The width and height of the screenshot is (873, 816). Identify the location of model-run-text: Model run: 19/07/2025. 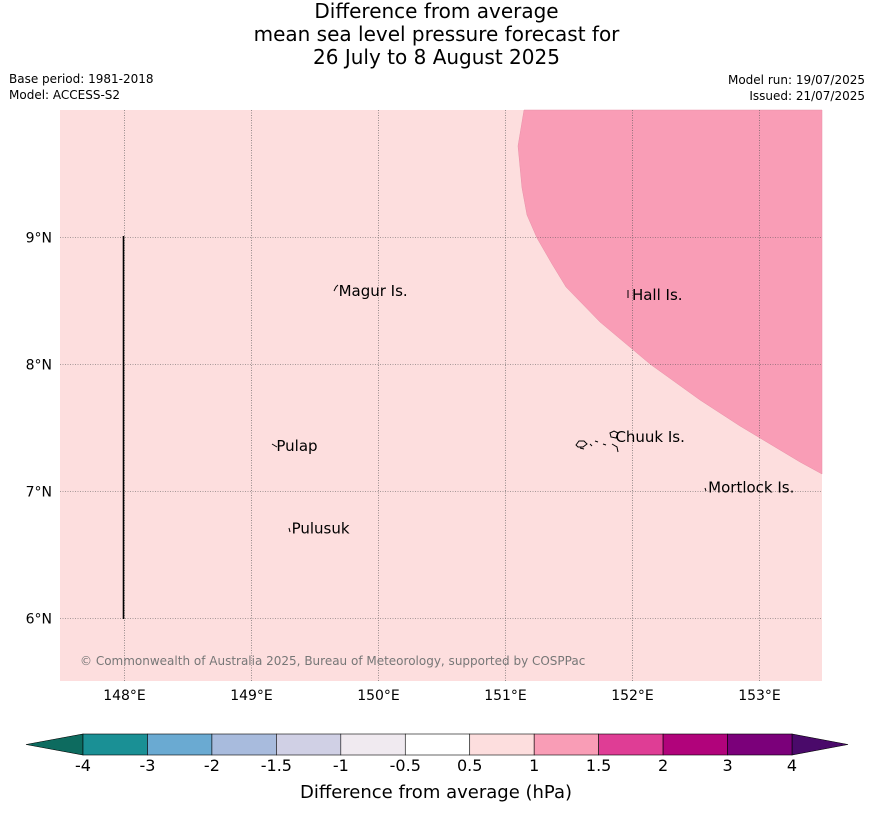
(796, 80).